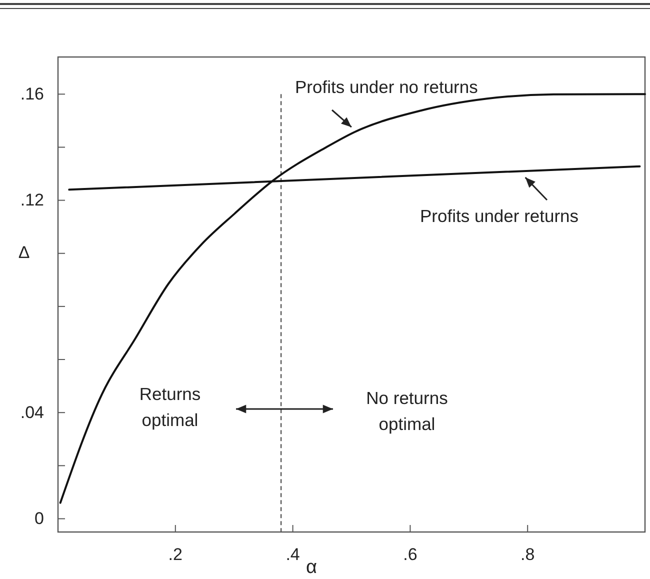 The image size is (650, 579). I want to click on y-axis-title: Δ, so click(24, 252).